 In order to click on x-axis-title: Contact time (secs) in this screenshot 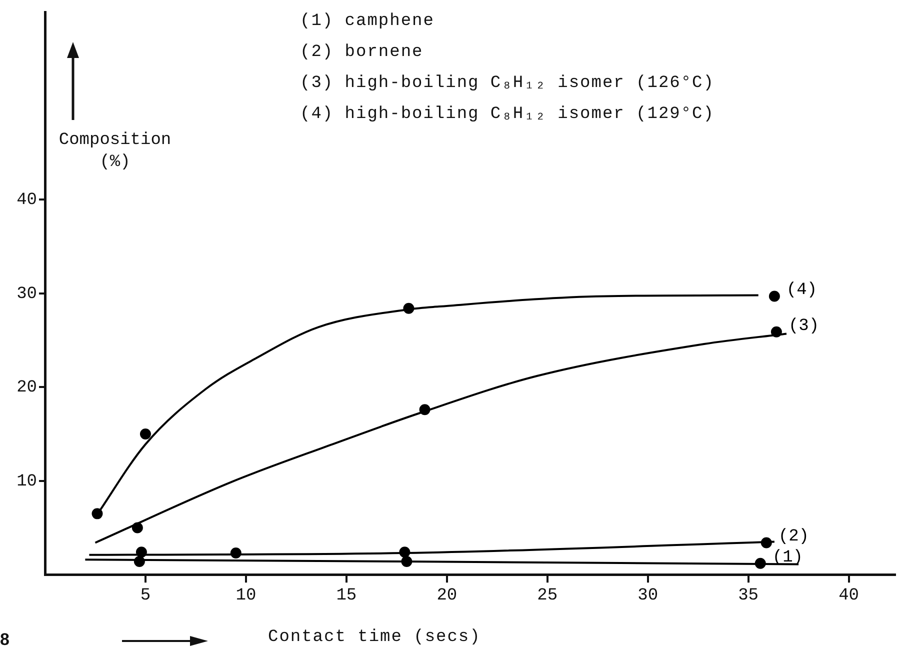, I will do `click(374, 637)`.